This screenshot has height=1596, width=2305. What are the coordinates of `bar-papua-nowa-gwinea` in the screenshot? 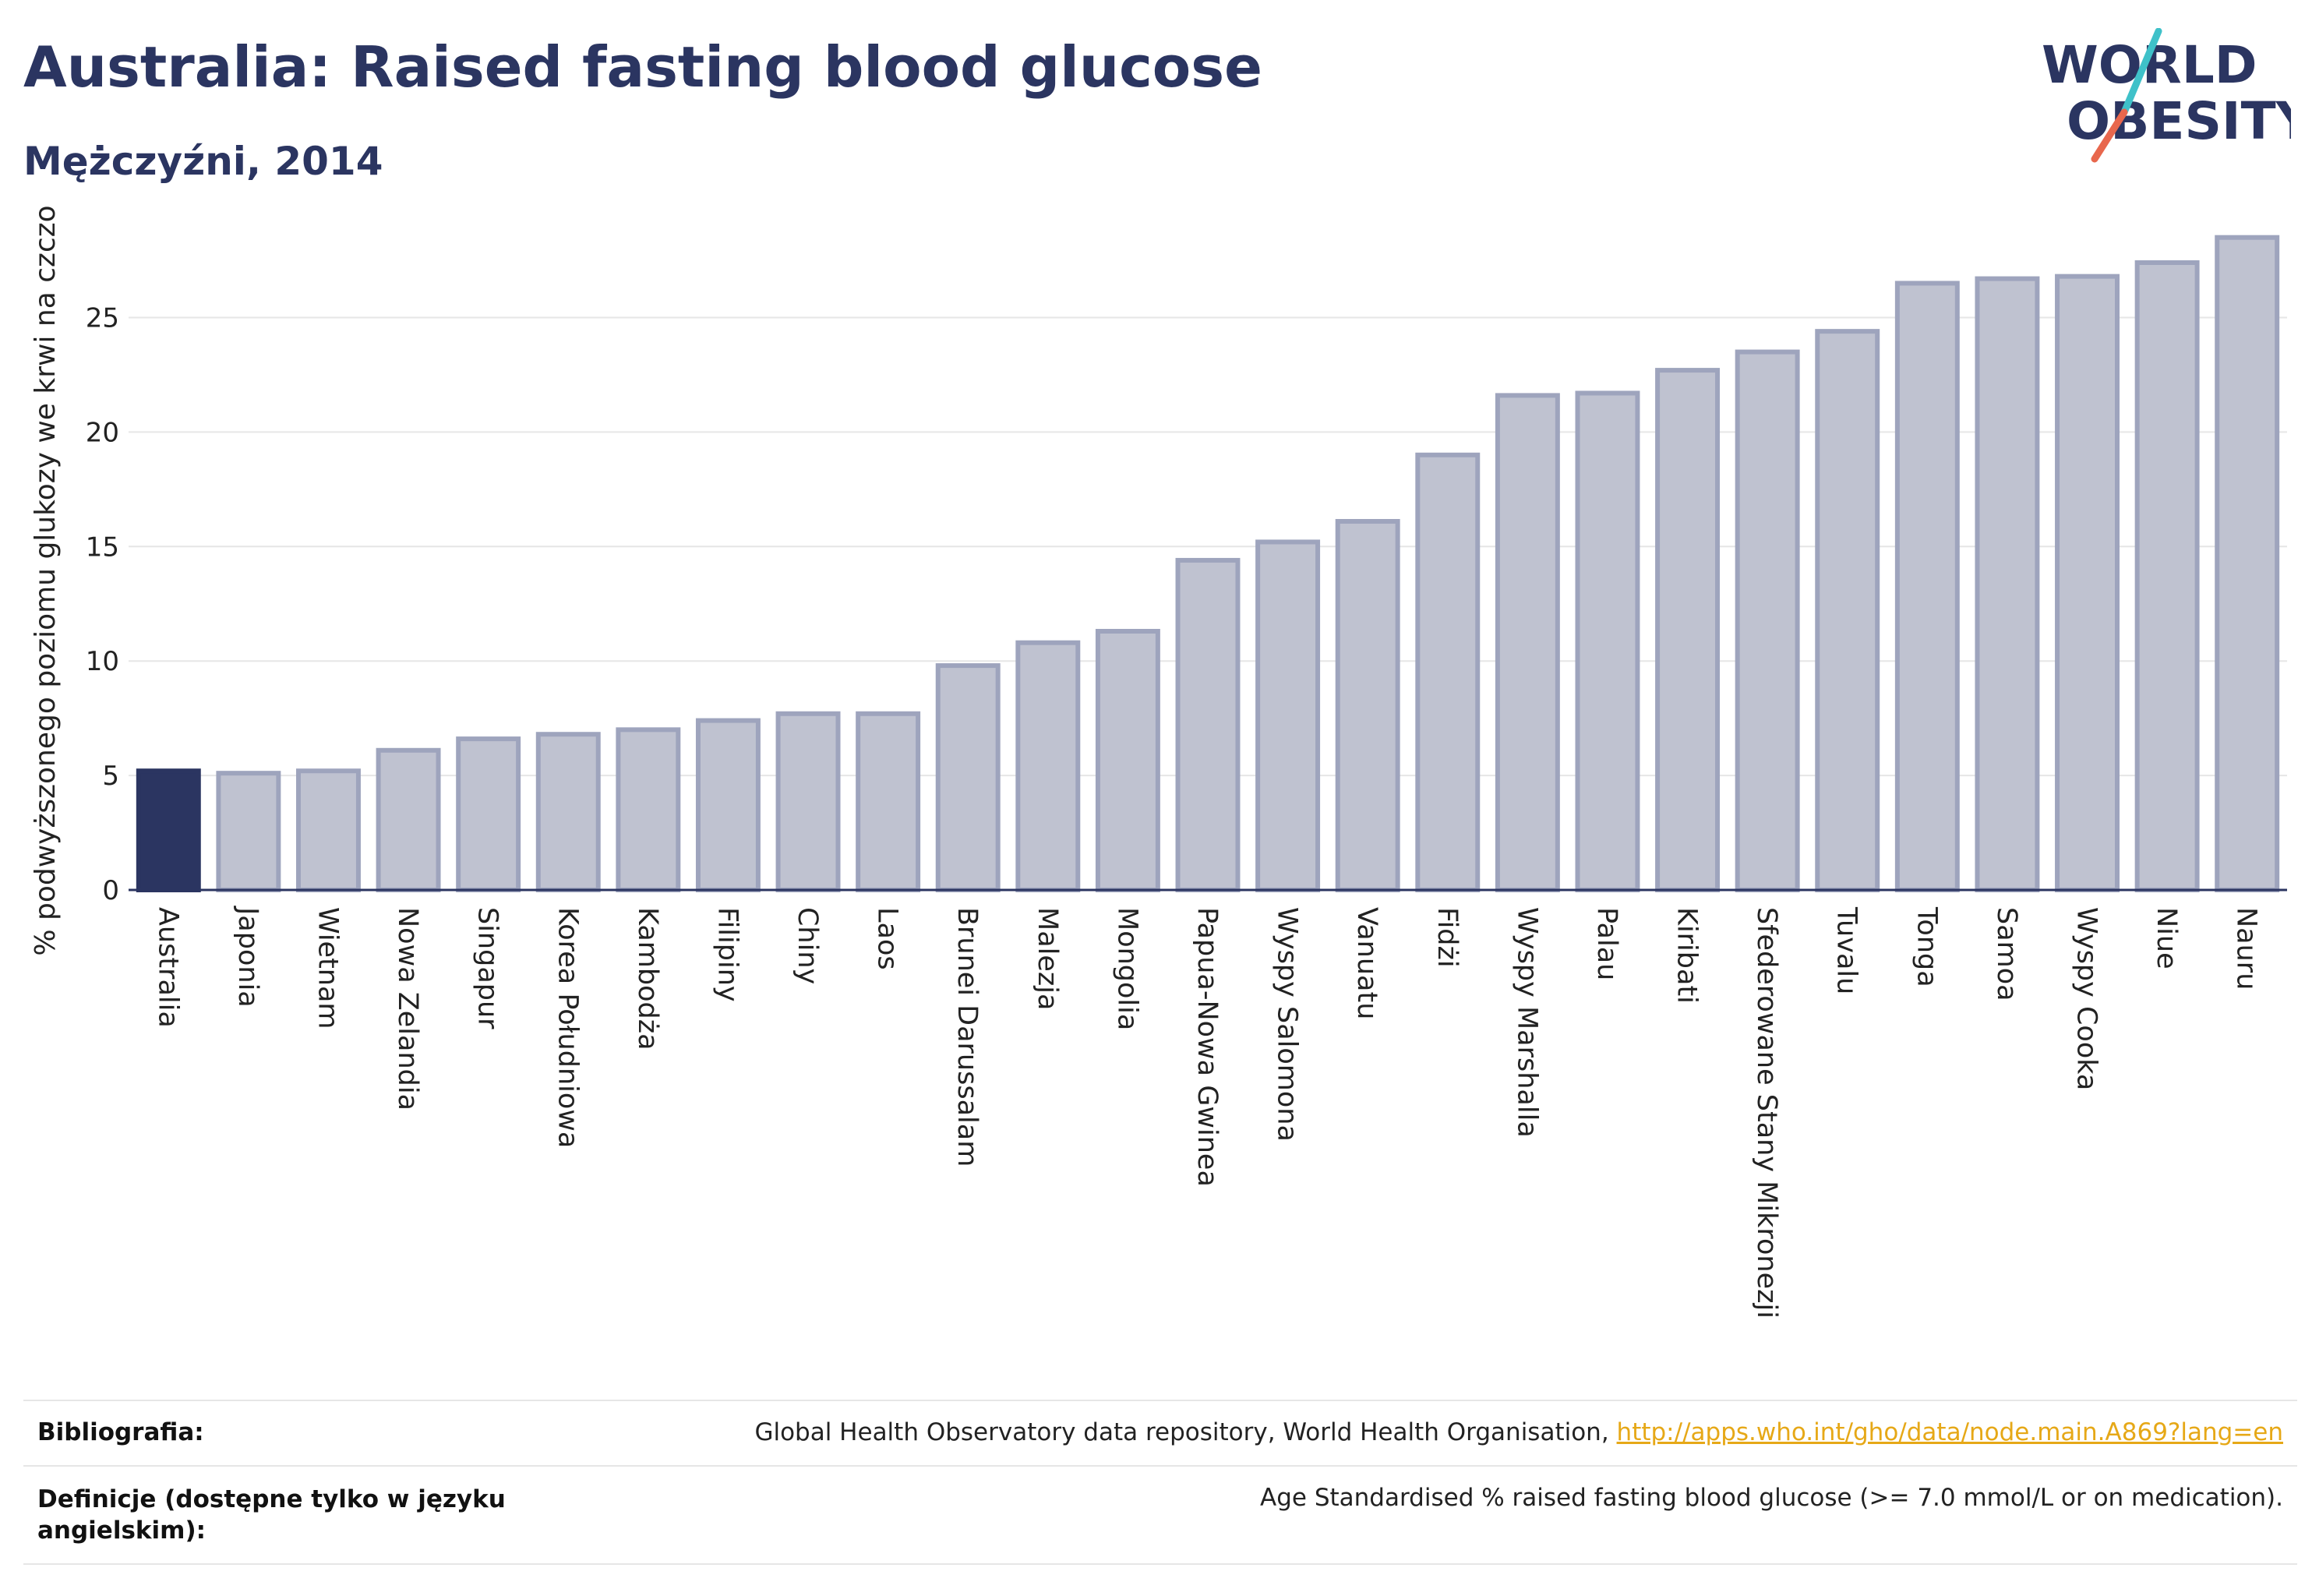 It's located at (1208, 724).